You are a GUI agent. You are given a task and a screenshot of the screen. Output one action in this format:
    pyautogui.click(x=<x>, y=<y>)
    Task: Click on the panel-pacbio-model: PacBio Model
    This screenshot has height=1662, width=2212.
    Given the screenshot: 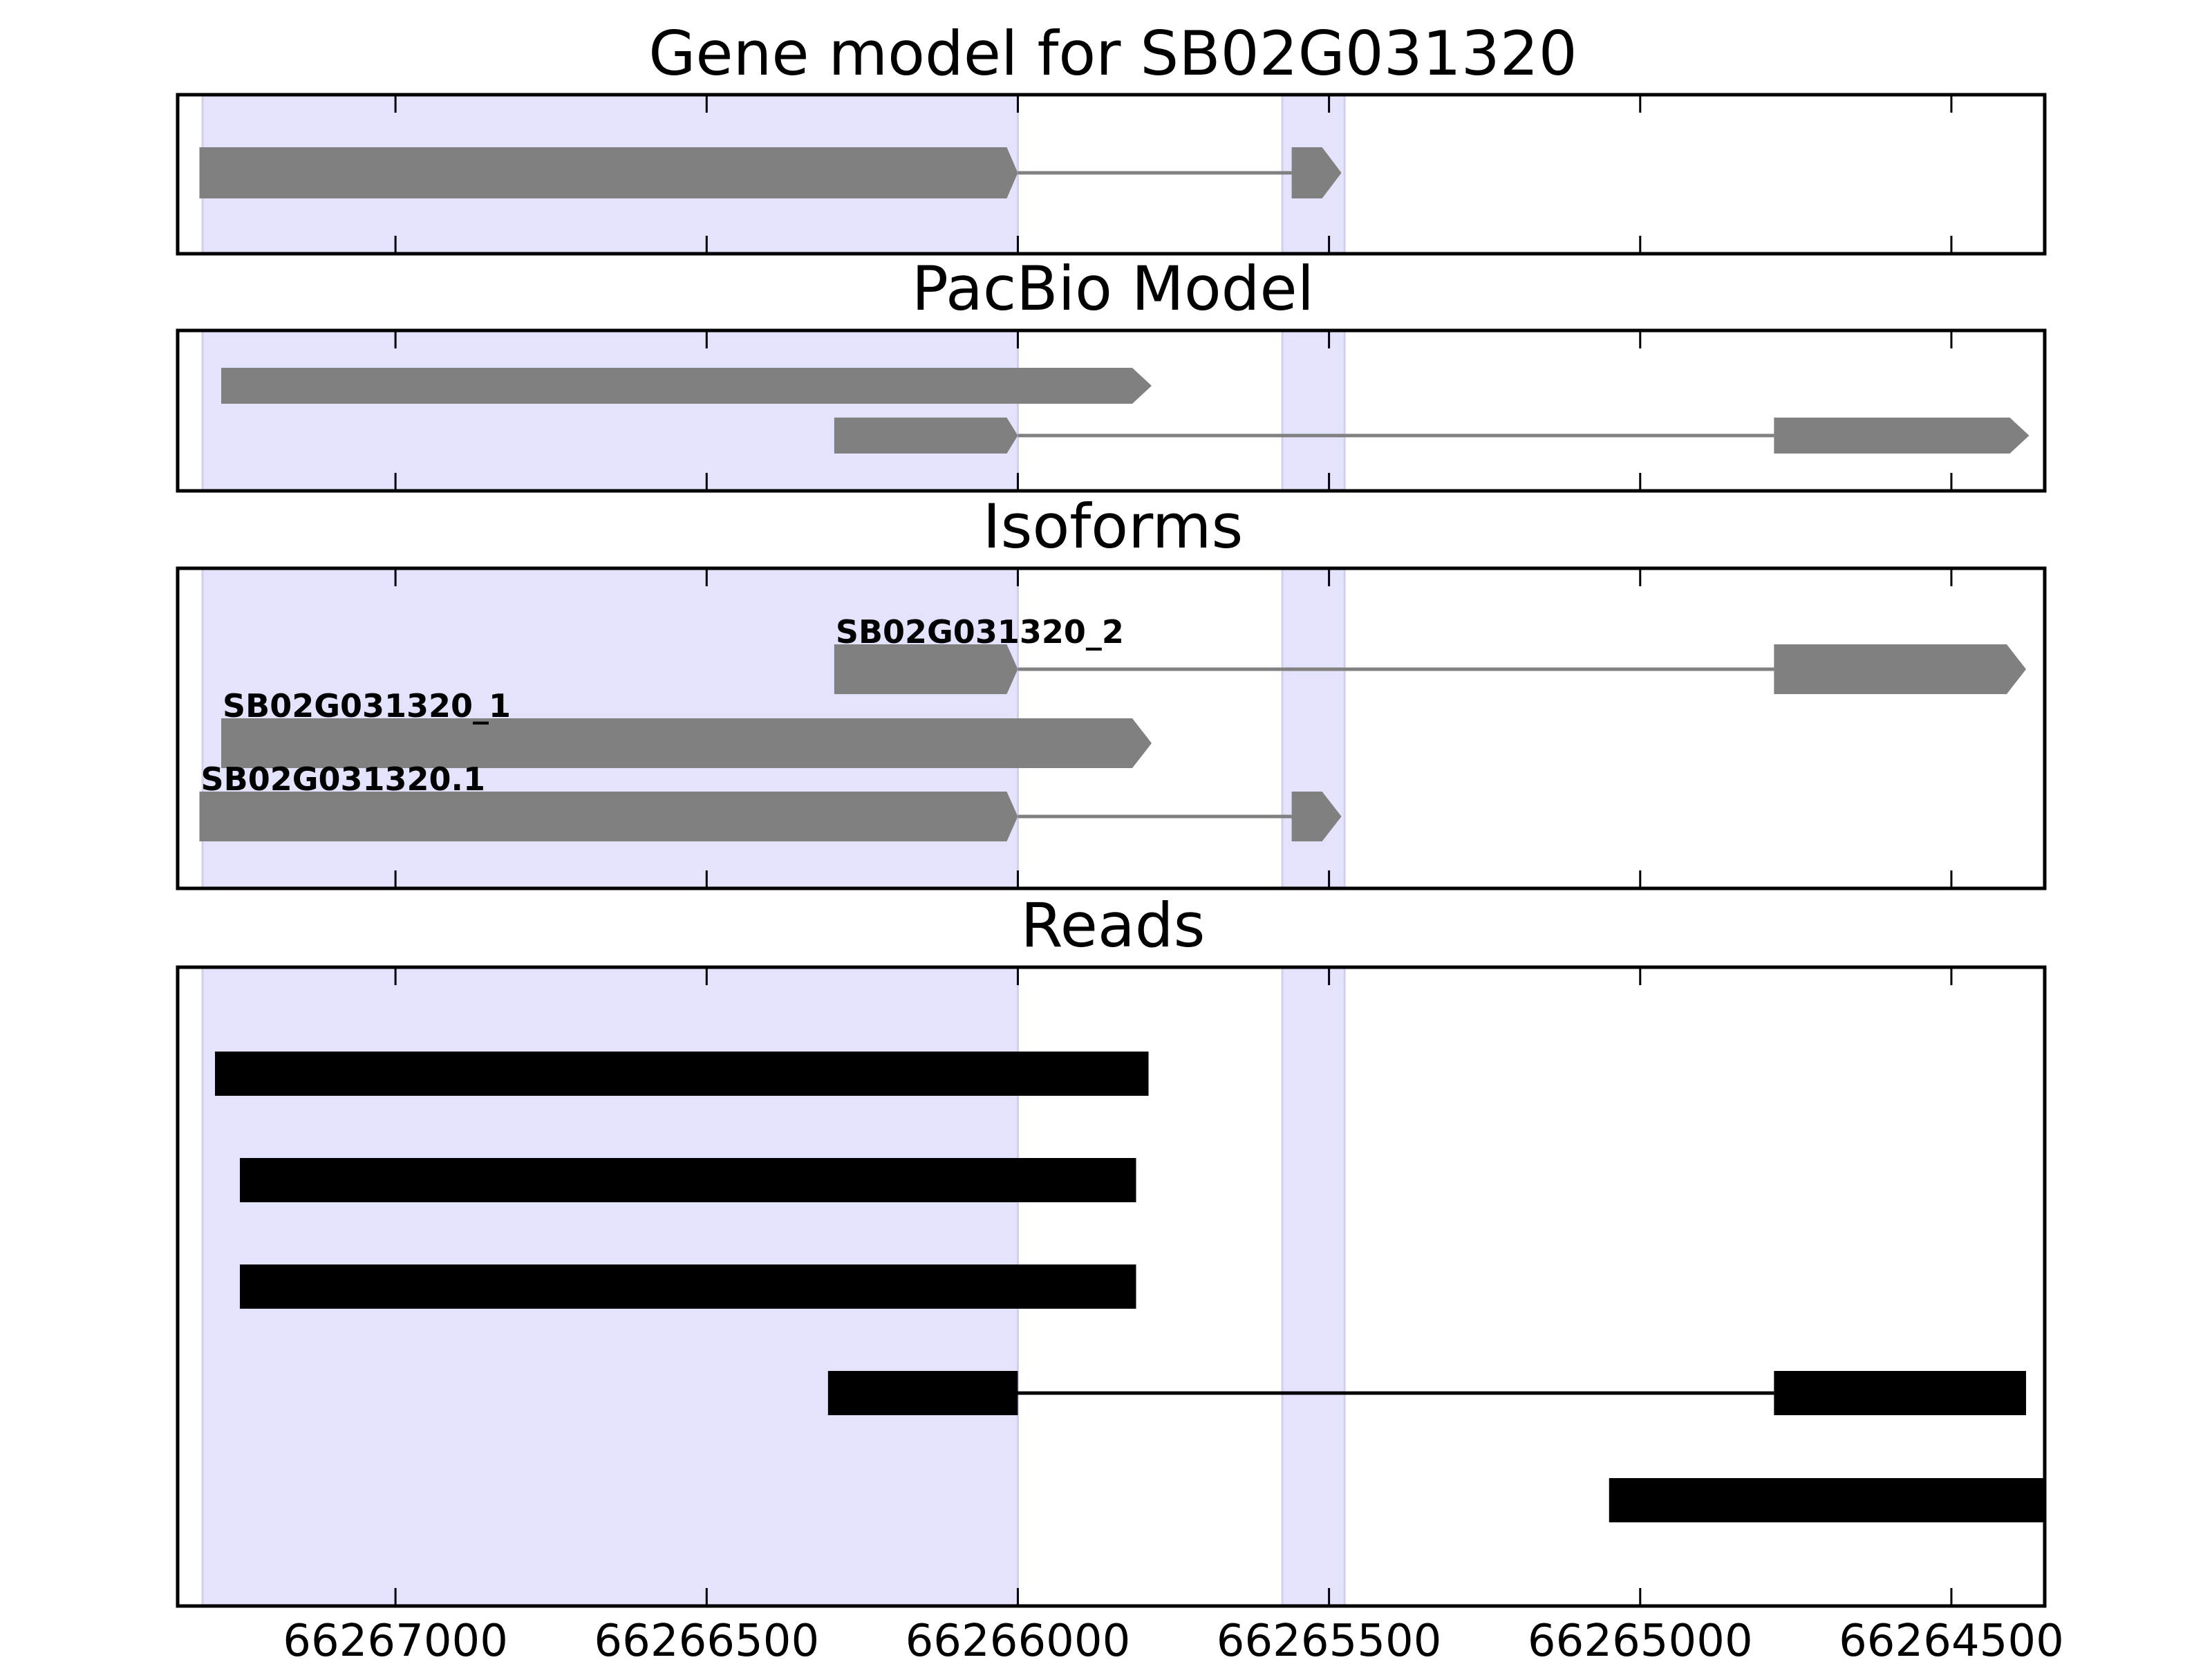 What is the action you would take?
    pyautogui.click(x=1111, y=373)
    